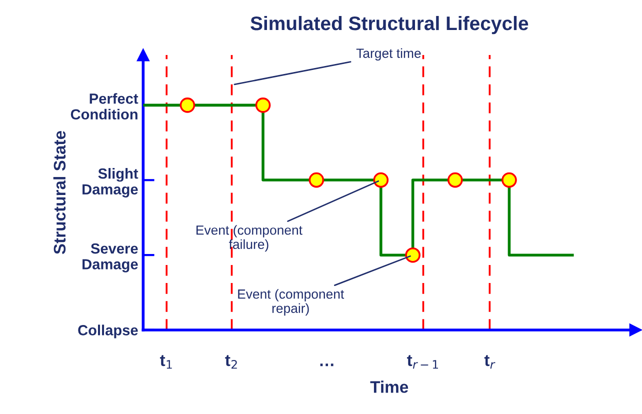 The image size is (642, 414). I want to click on x-tick-label: t$_{1}$, so click(166, 362).